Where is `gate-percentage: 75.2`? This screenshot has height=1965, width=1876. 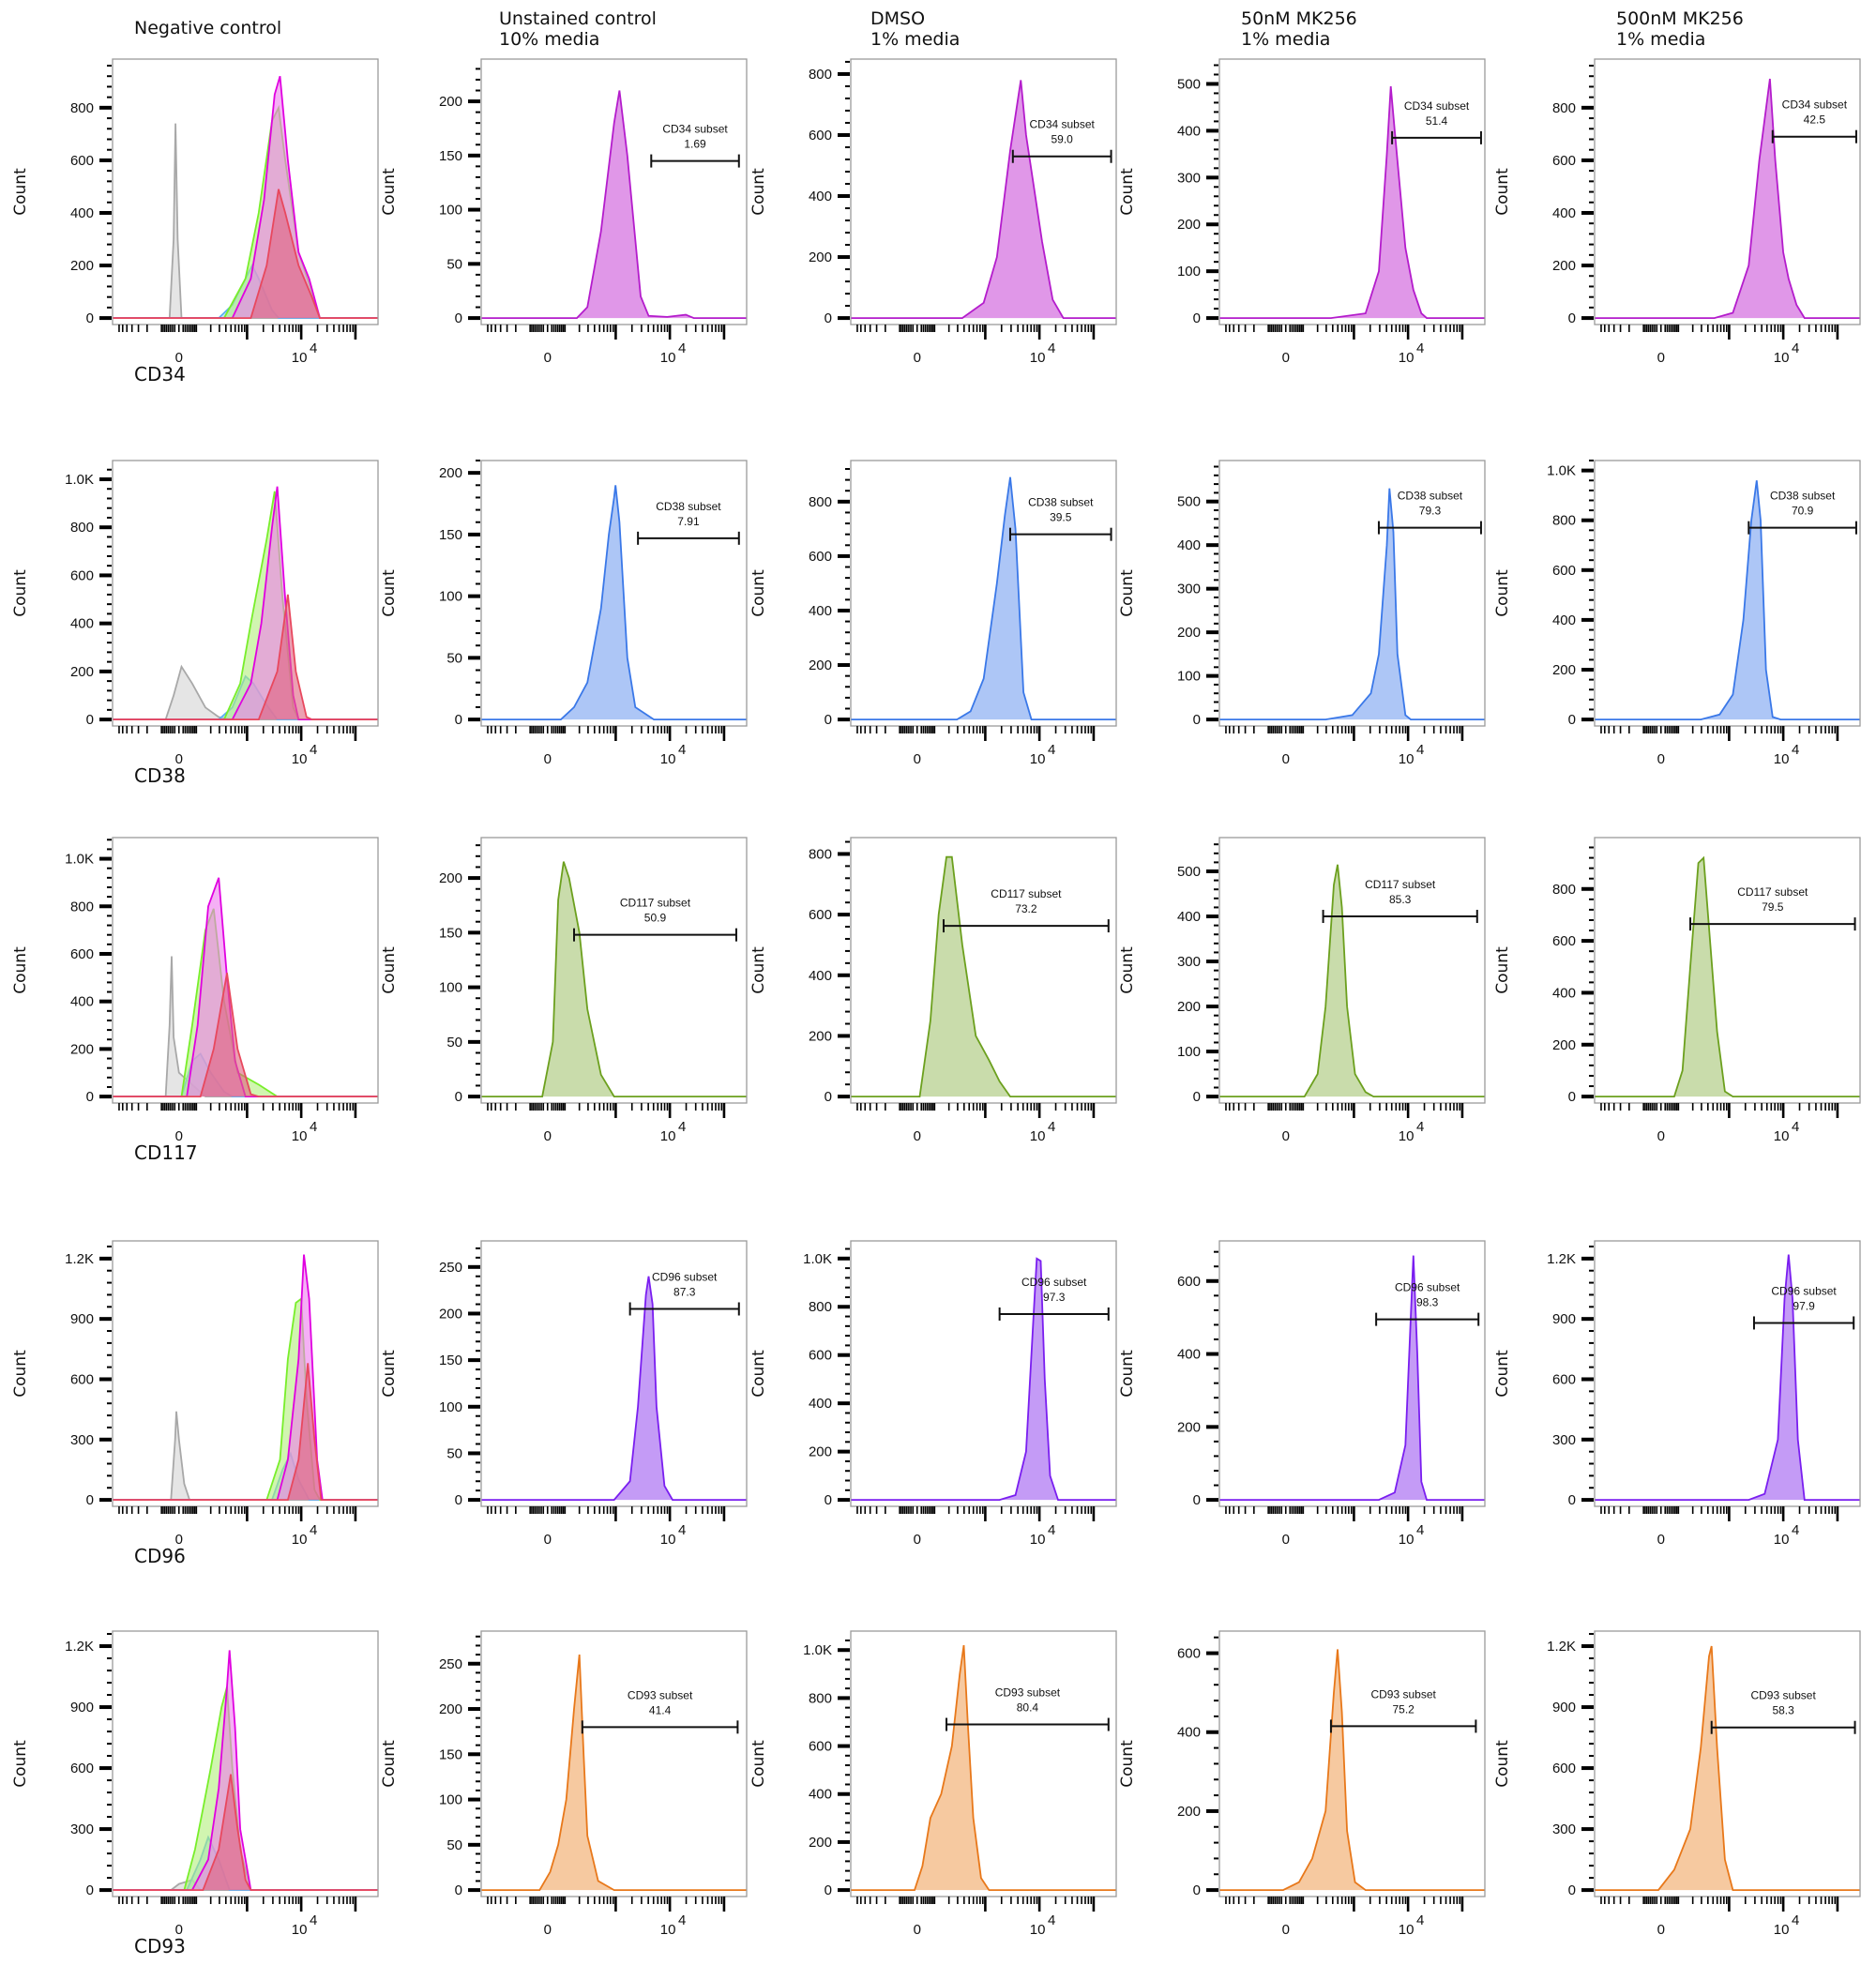
gate-percentage: 75.2 is located at coordinates (1403, 1709).